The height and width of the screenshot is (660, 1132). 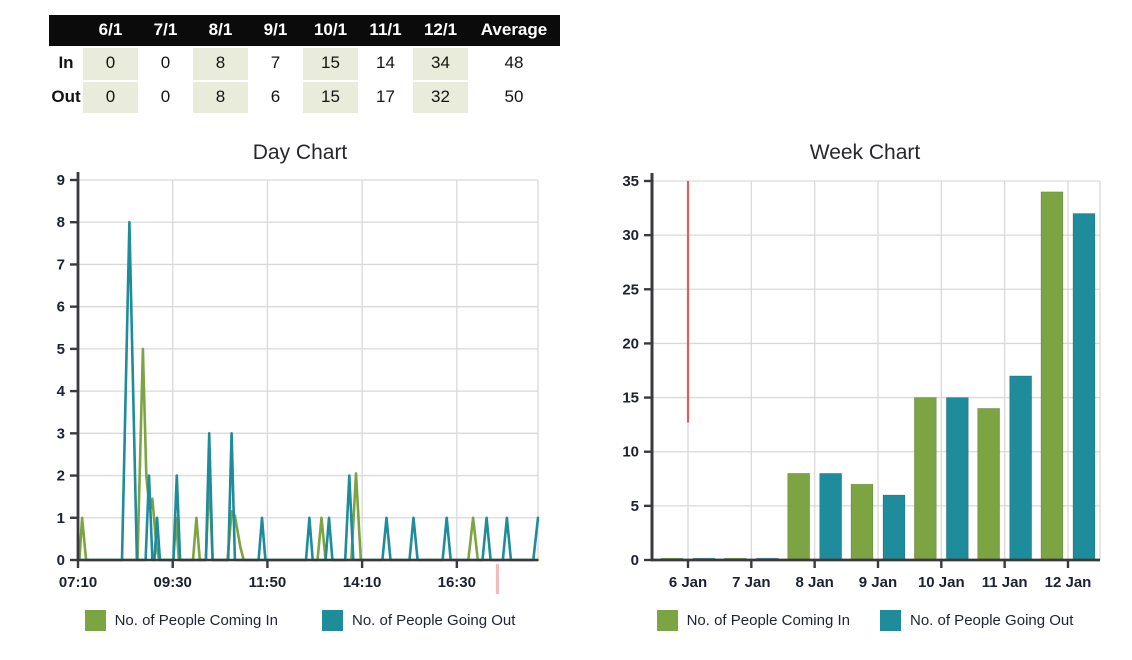 I want to click on axis-label: 10, so click(x=630, y=452).